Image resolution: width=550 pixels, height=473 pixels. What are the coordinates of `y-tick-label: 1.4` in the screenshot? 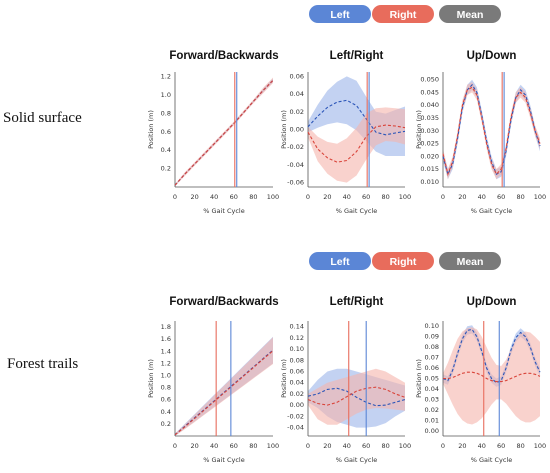 It's located at (166, 351).